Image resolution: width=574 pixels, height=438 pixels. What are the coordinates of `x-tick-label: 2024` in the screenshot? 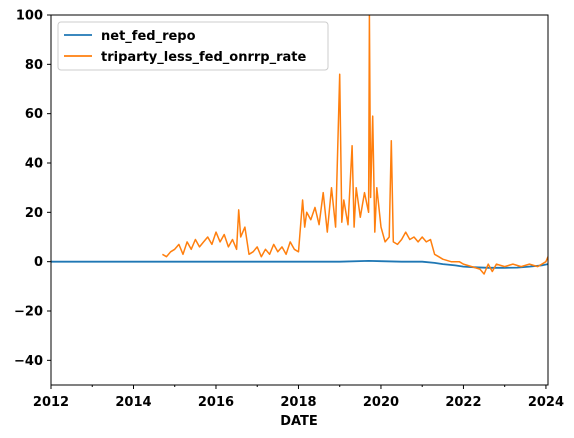 It's located at (546, 402).